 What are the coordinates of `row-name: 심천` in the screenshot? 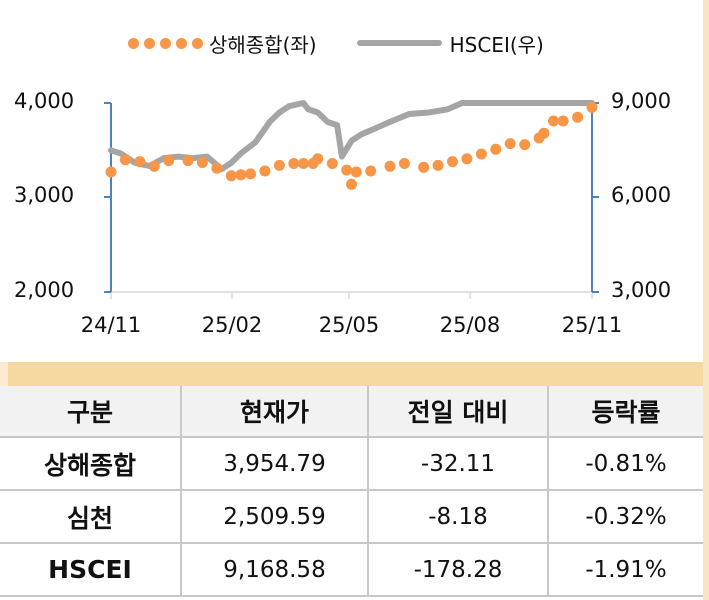 It's located at (91, 516).